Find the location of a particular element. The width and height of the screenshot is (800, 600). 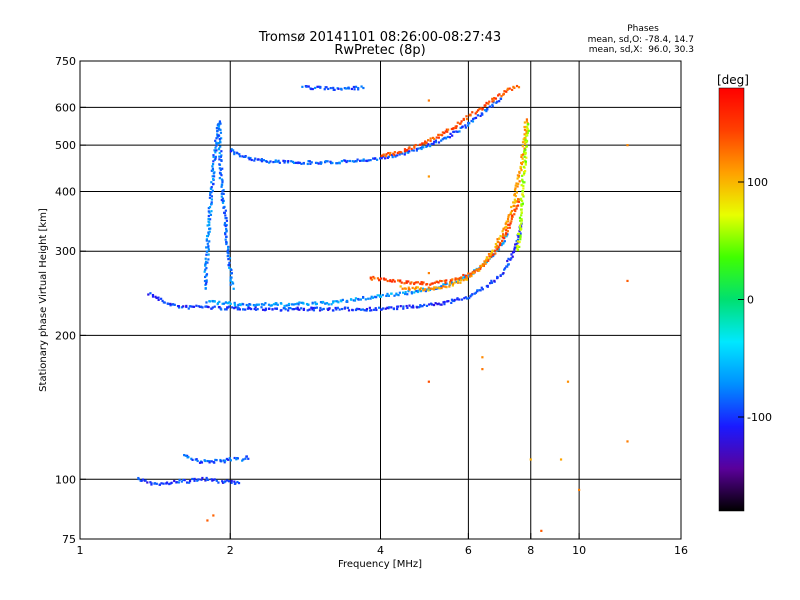

stats-line-o: mean, sd,O: -78.4, 14.7 is located at coordinates (641, 40).